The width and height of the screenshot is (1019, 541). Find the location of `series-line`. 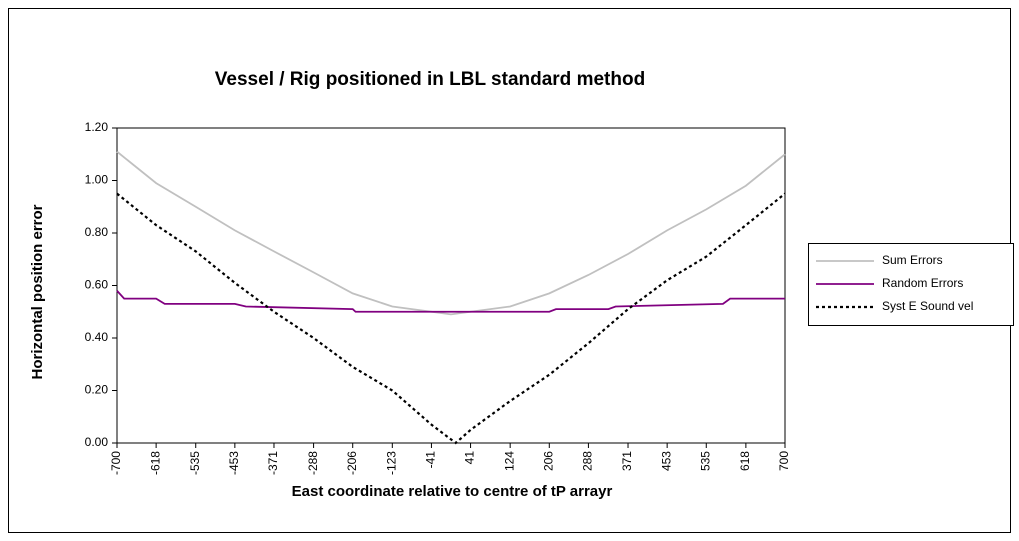

series-line is located at coordinates (450, 301).